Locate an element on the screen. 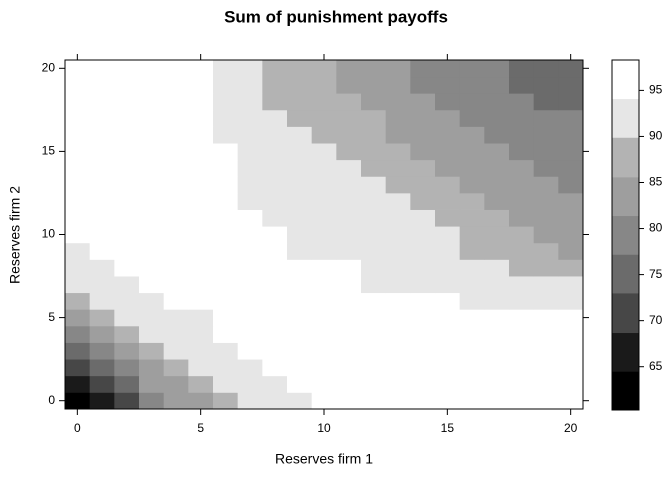 The image size is (672, 485). colorbar-tick-label: 85 is located at coordinates (656, 182).